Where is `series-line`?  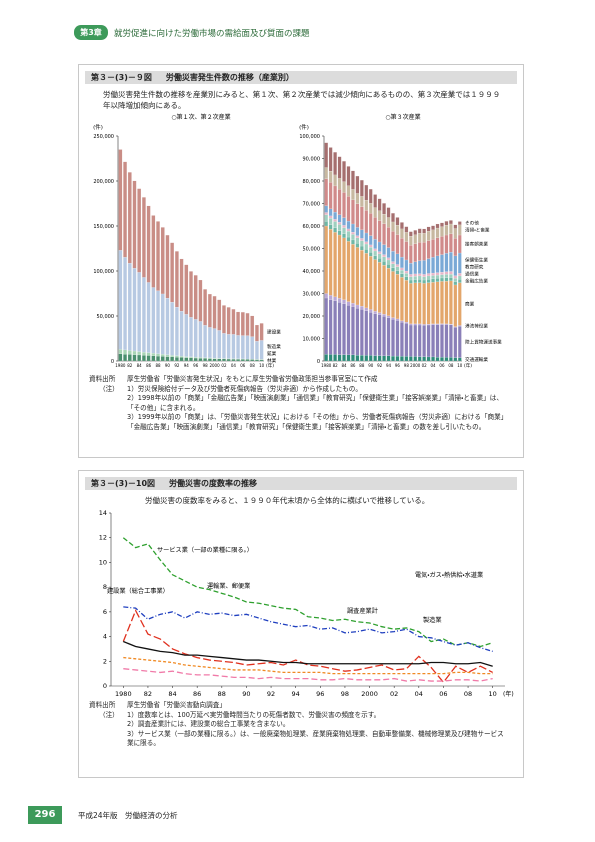
series-line is located at coordinates (307, 646).